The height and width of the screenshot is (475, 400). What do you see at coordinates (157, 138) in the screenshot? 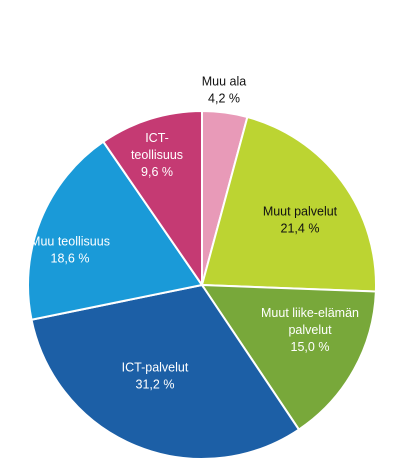
I see `slice-category-label: ICT-` at bounding box center [157, 138].